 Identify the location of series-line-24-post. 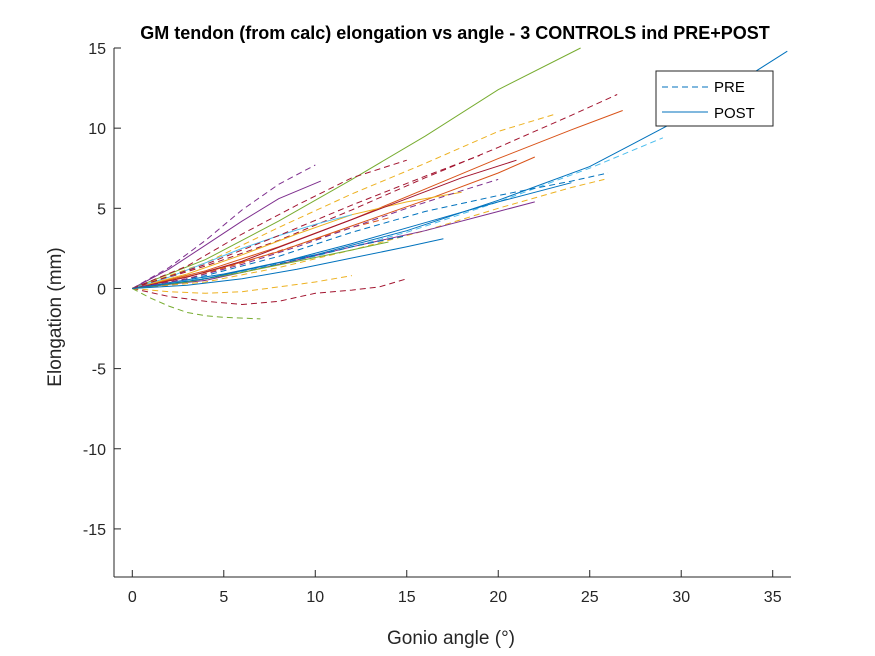
(260, 265).